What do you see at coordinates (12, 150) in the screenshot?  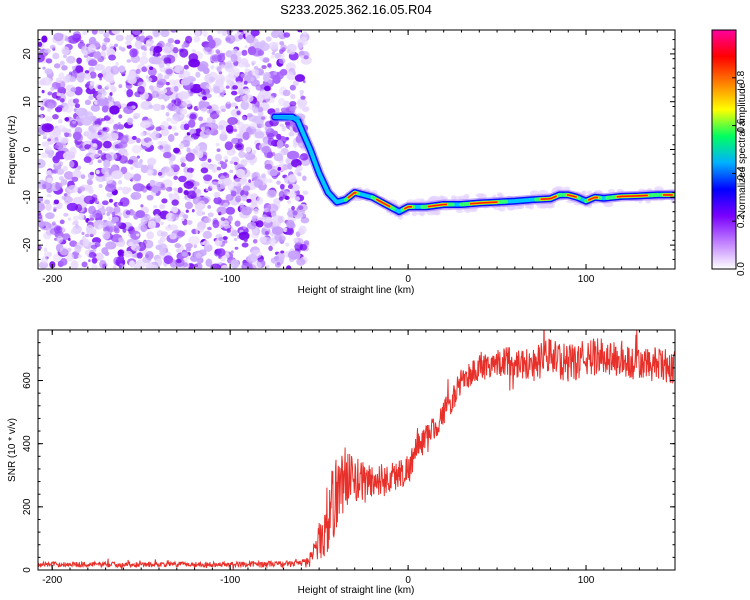 I see `spectrogram-ylabel: Frequency (Hz)` at bounding box center [12, 150].